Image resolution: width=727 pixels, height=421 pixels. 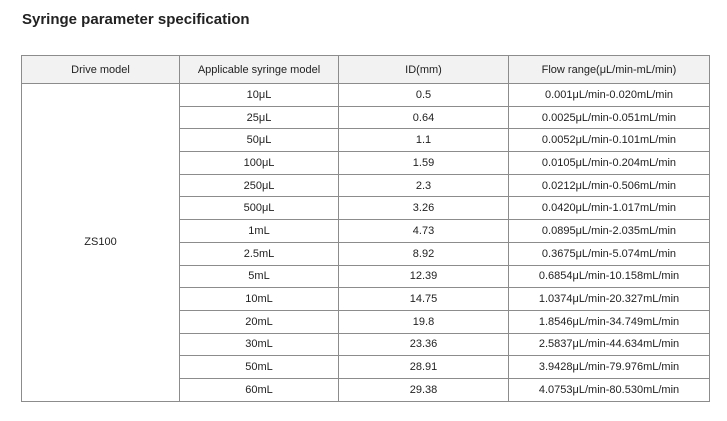 I want to click on table-cell: 20mL, so click(x=259, y=321).